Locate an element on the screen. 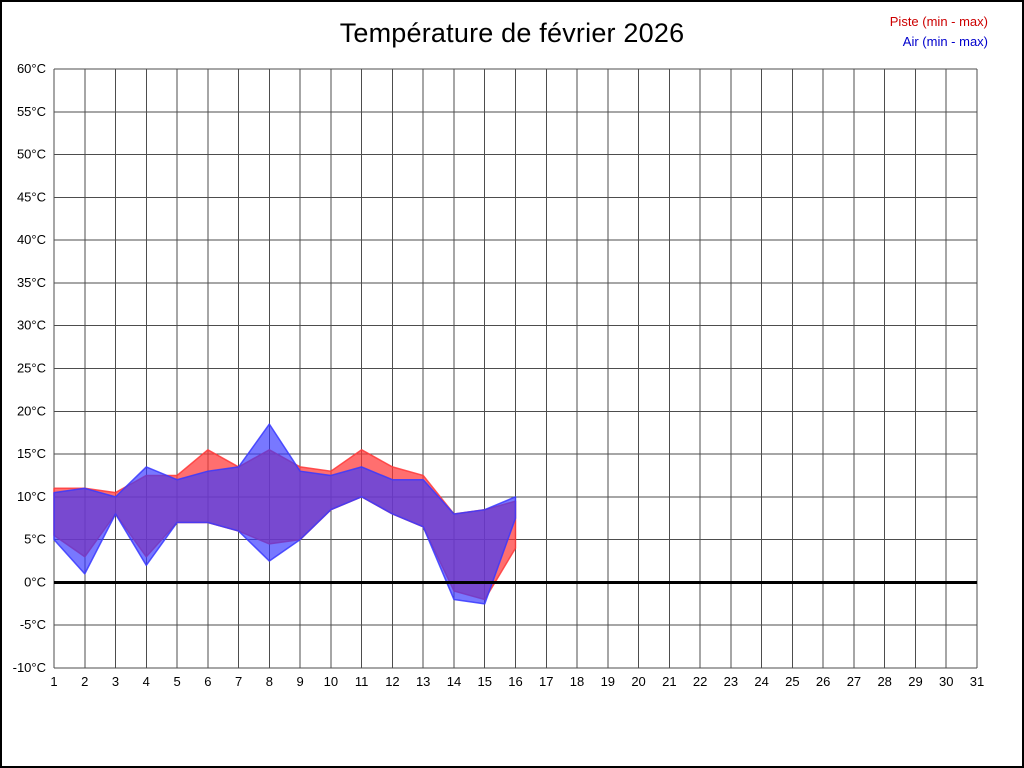  x-tick-label: 24 is located at coordinates (761, 681).